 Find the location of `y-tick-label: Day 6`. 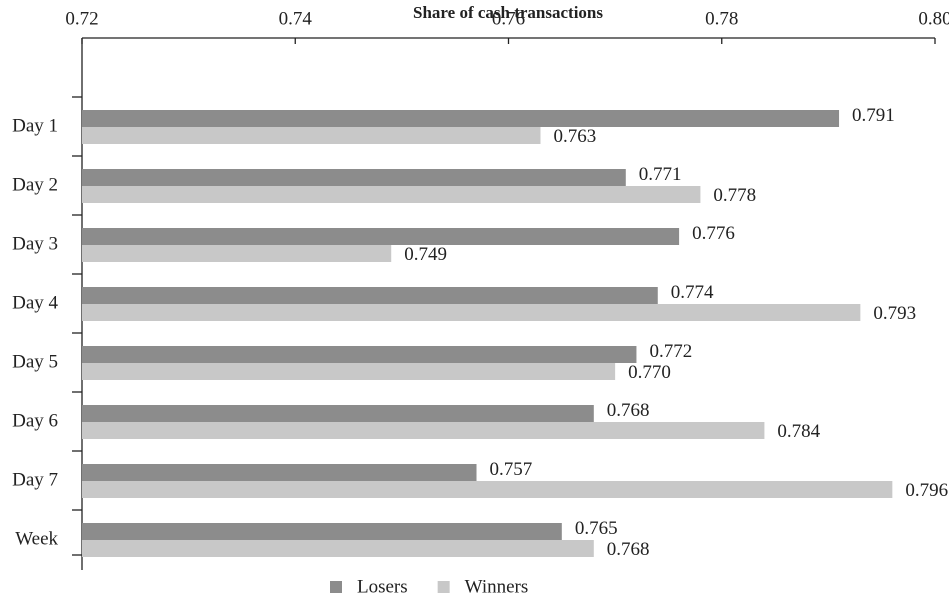

y-tick-label: Day 6 is located at coordinates (35, 420).